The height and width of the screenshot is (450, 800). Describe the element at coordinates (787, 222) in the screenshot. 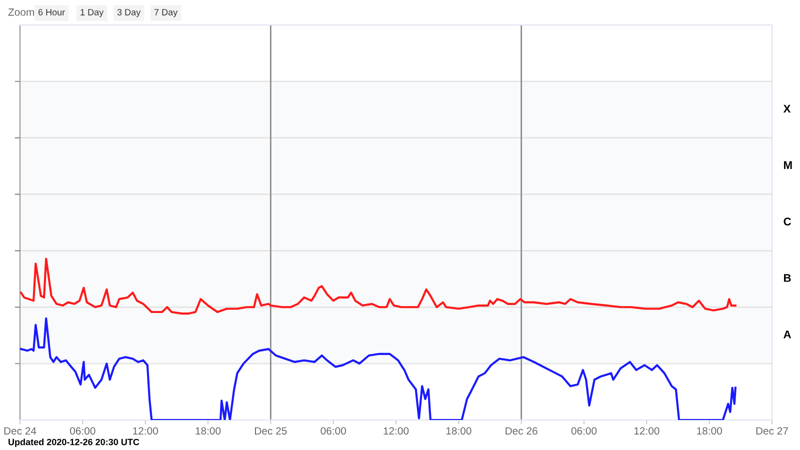

I see `band-label: C` at that location.